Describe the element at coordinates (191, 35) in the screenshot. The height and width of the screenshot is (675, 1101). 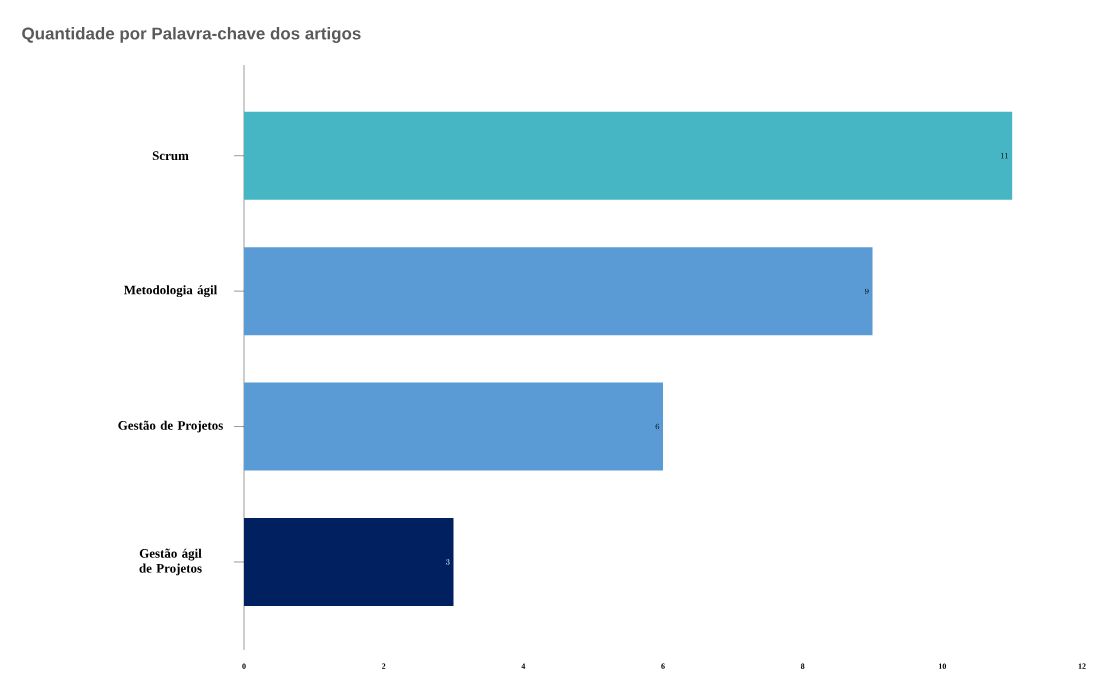
I see `chart-title: Quantidade por Palavra-chave dos artigos` at that location.